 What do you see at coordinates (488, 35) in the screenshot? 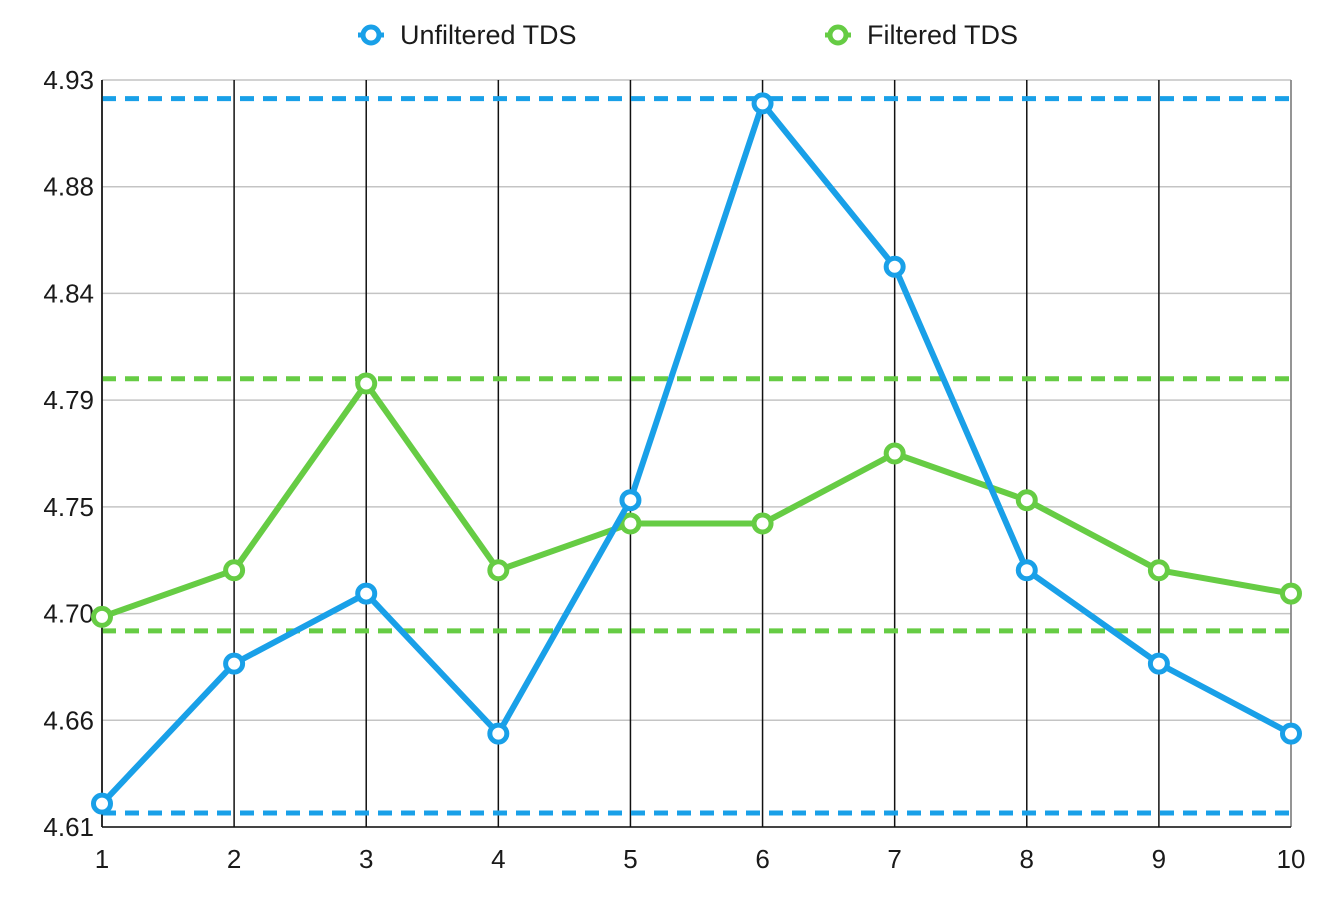
I see `legend-label-unfiltered: Unfiltered TDS` at bounding box center [488, 35].